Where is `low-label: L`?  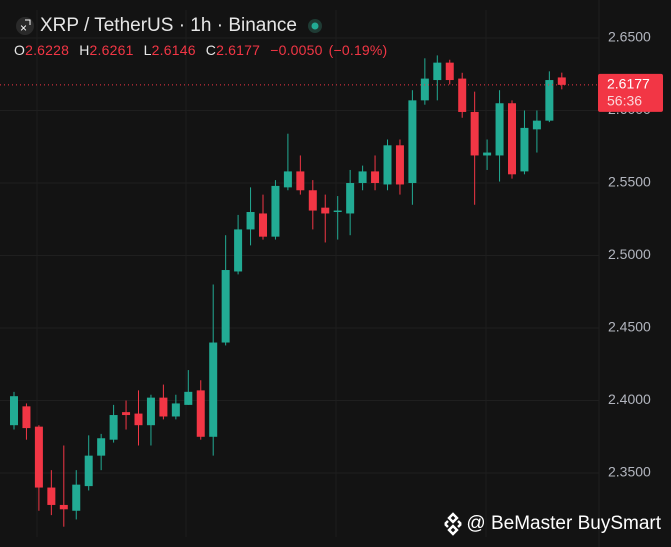 low-label: L is located at coordinates (147, 50).